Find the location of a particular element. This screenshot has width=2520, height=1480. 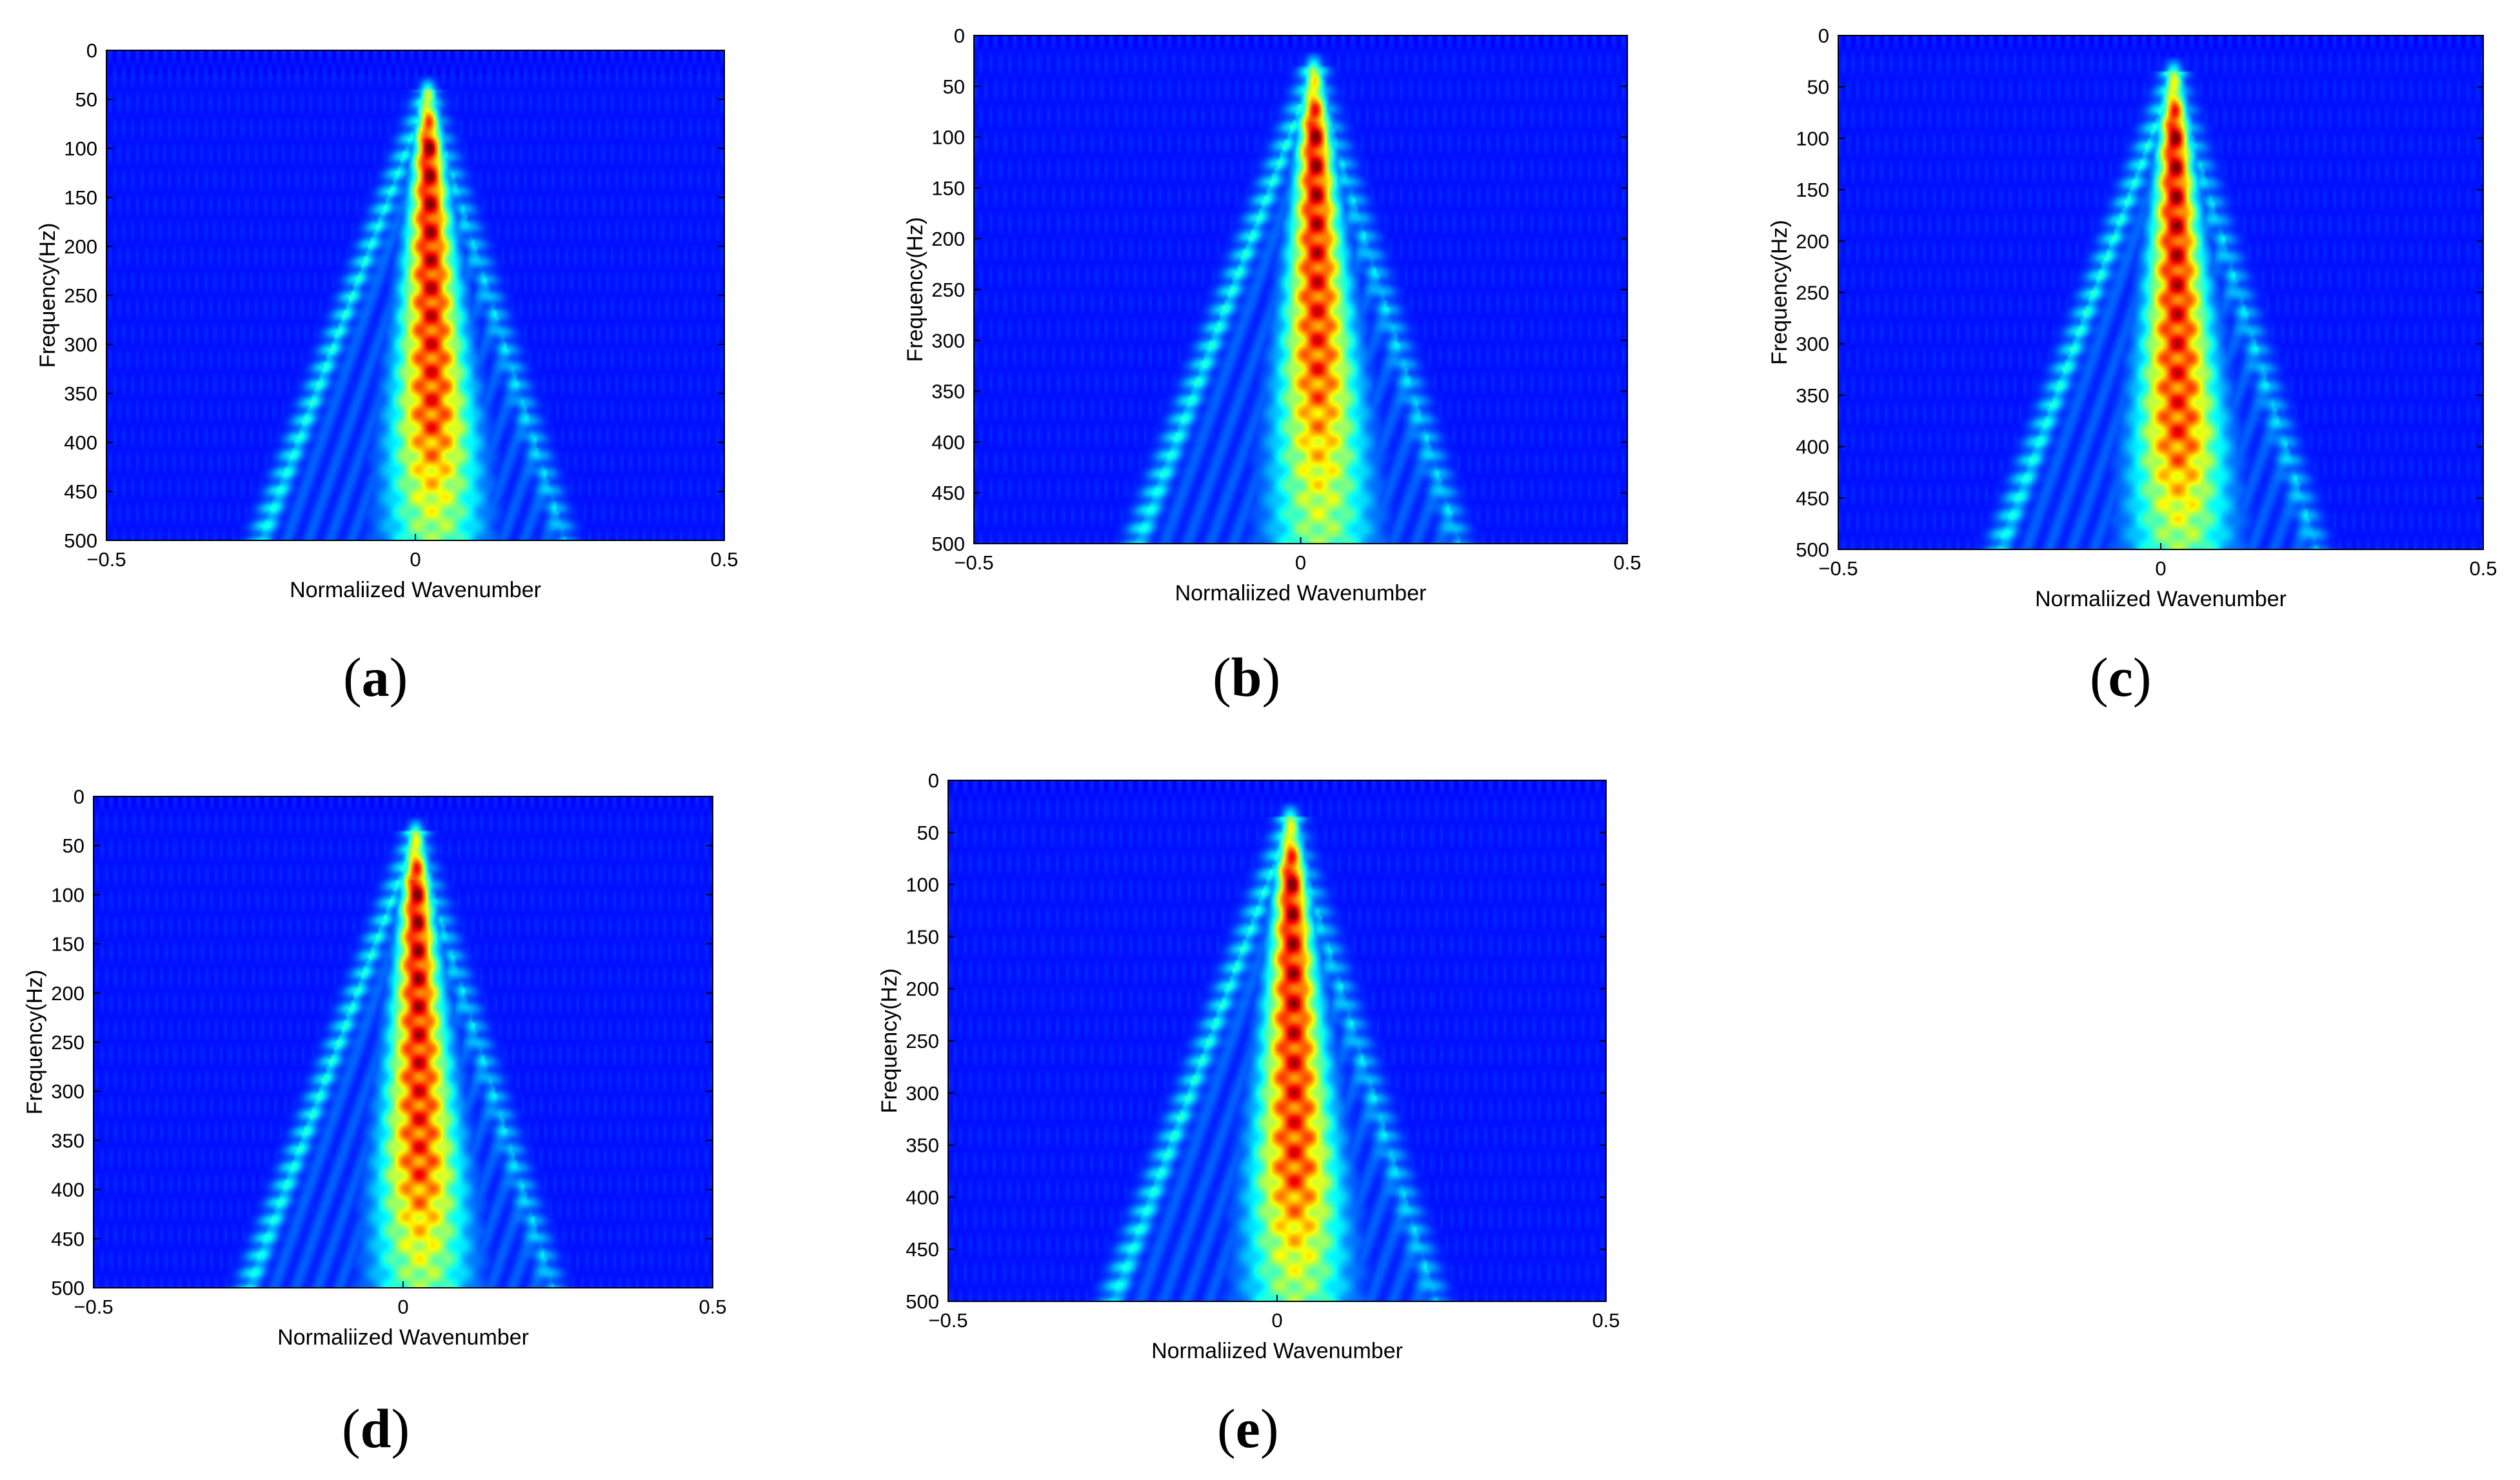

caption-c: (c) is located at coordinates (2121, 677).